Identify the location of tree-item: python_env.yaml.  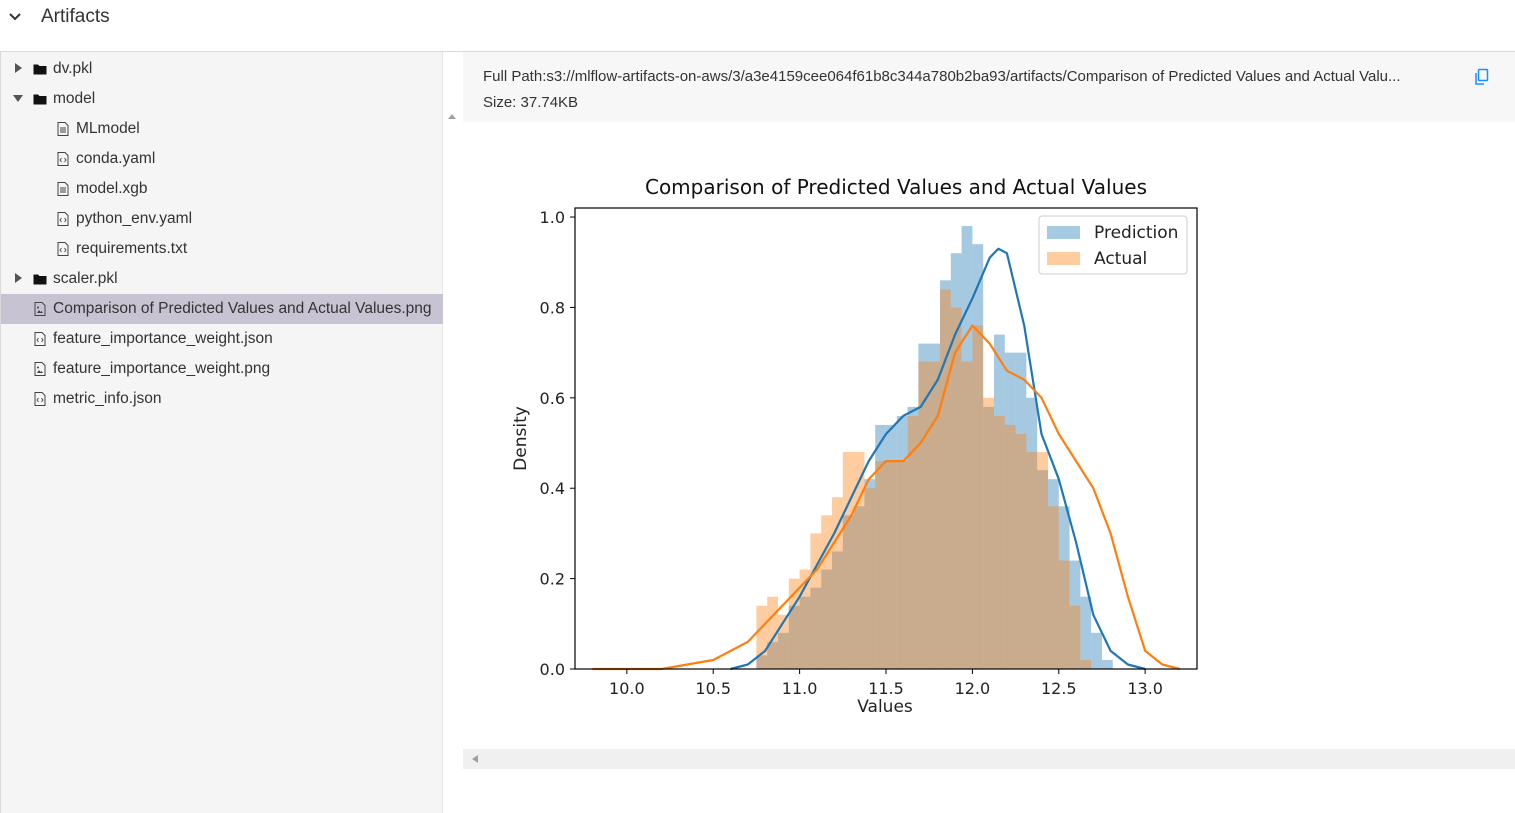
(222, 219).